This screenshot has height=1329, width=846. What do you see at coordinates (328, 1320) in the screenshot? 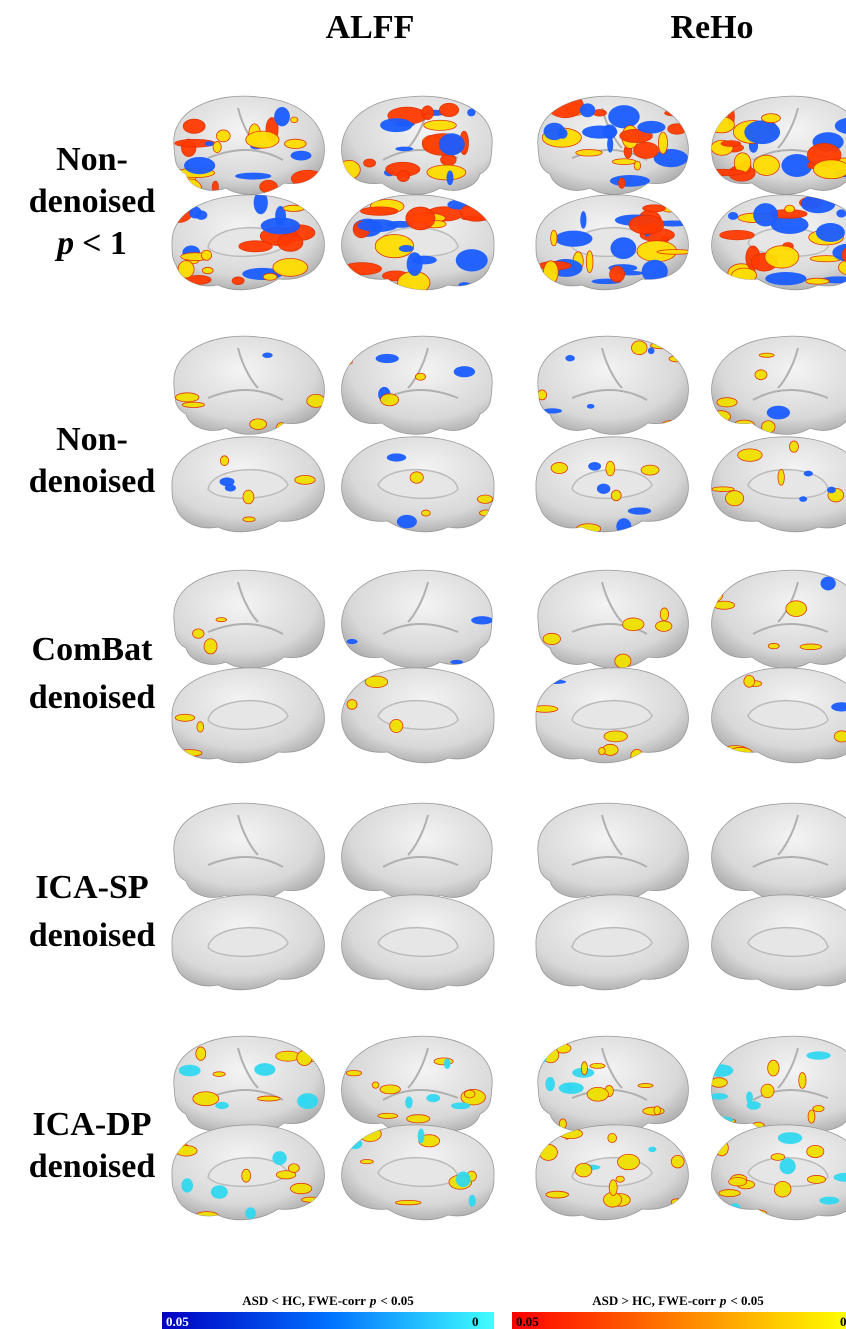
I see `colorbar` at bounding box center [328, 1320].